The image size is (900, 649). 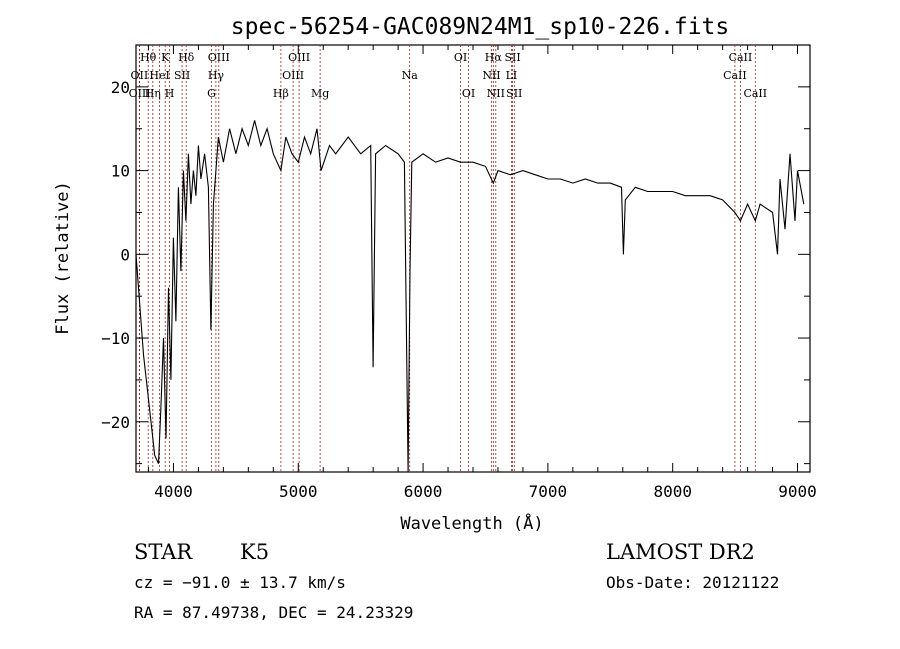 What do you see at coordinates (298, 491) in the screenshot?
I see `x-tick-label: 5000` at bounding box center [298, 491].